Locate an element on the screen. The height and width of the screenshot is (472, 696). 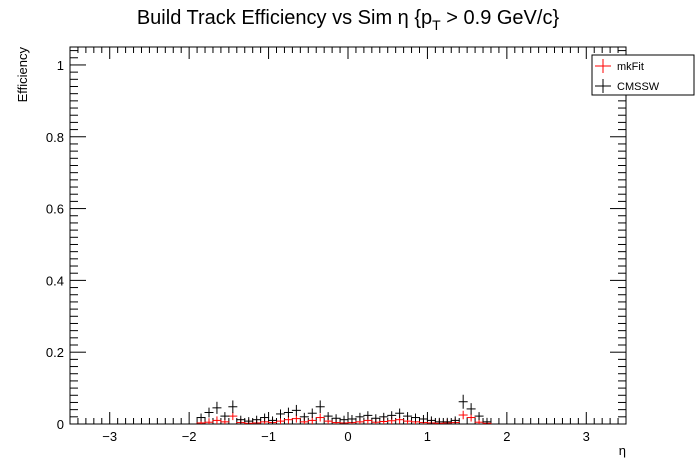
y-tick-label: 0.6 is located at coordinates (55, 209).